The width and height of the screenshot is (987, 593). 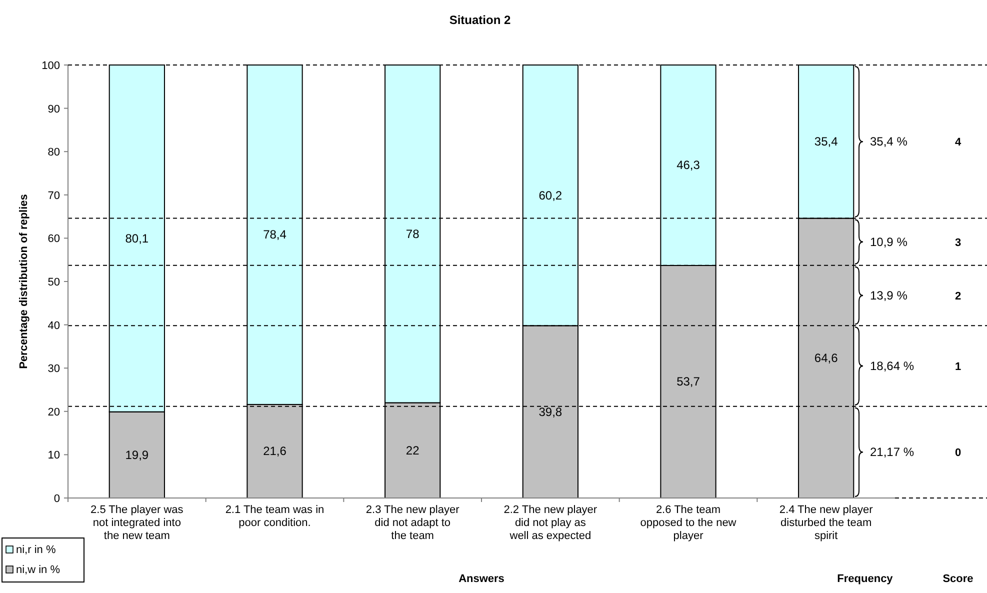 What do you see at coordinates (54, 152) in the screenshot?
I see `y-tick-label: 80` at bounding box center [54, 152].